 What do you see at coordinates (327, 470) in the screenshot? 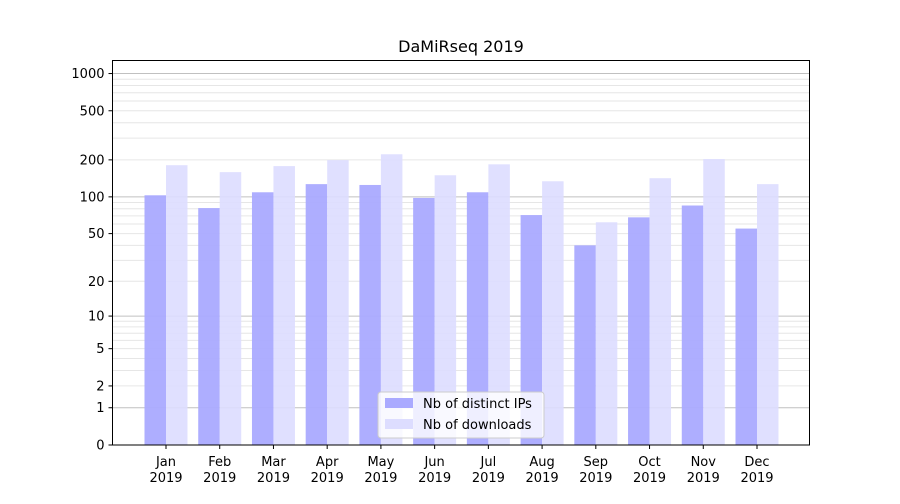
I see `x-tick-label: Apr 2019` at bounding box center [327, 470].